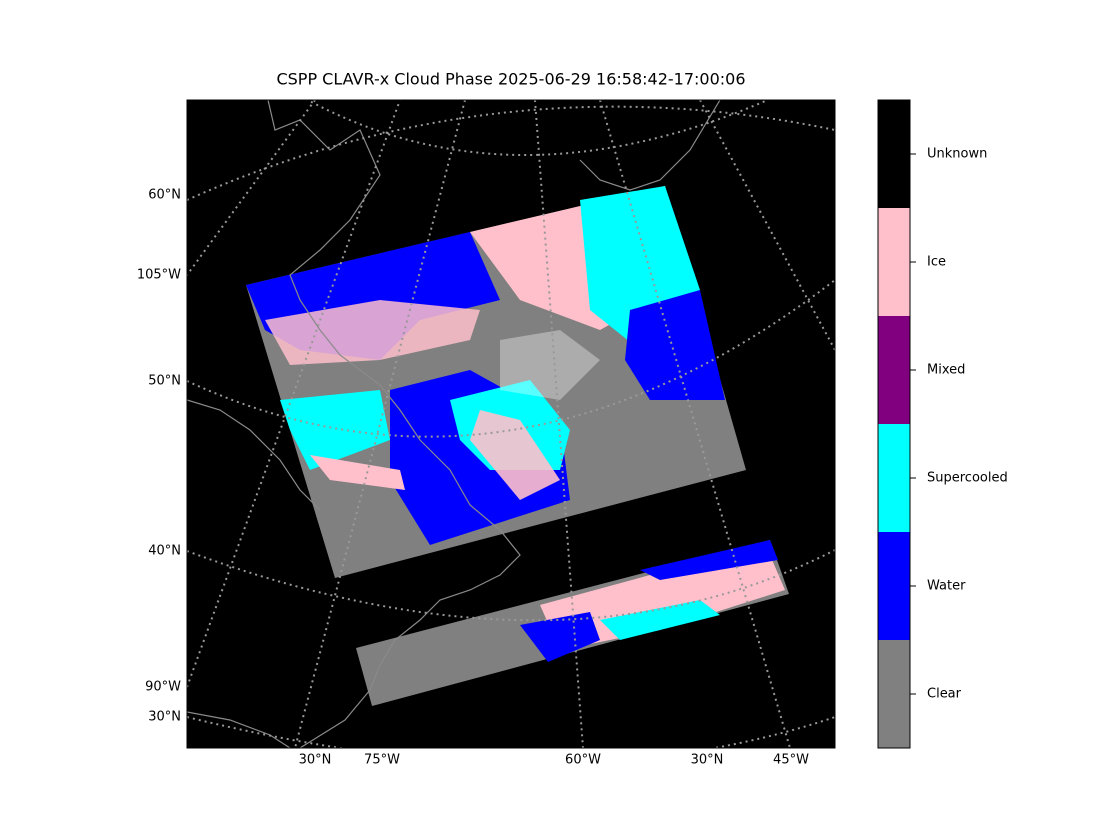 The width and height of the screenshot is (1120, 840). Describe the element at coordinates (164, 381) in the screenshot. I see `lat-lon-label: 50°N` at that location.